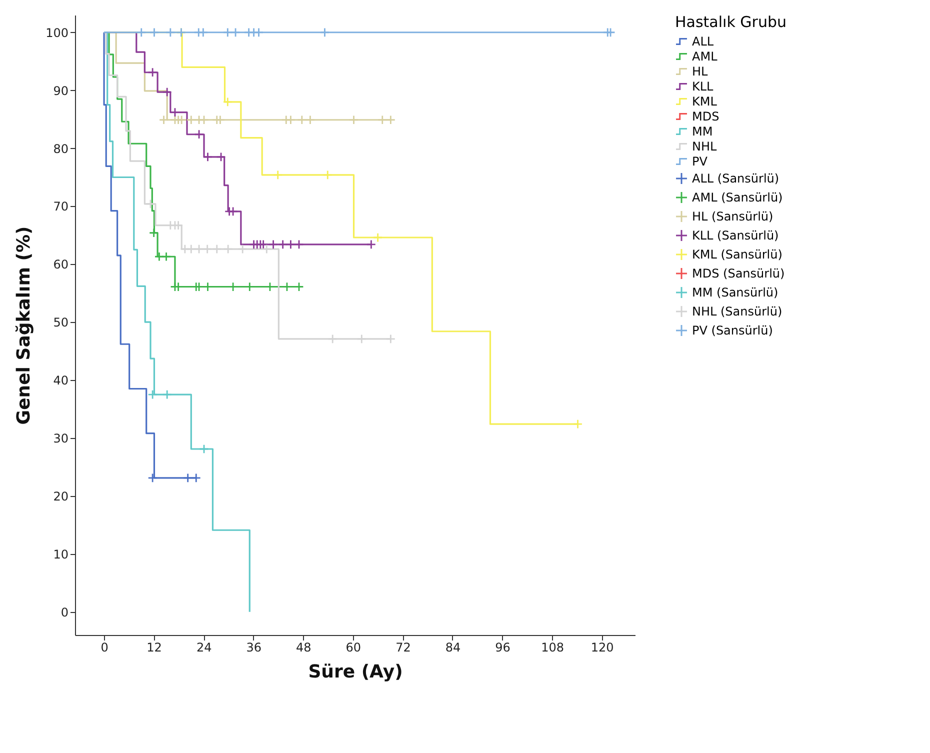 The width and height of the screenshot is (930, 753). What do you see at coordinates (737, 197) in the screenshot?
I see `legend-label: AML (Sansürlü)` at bounding box center [737, 197].